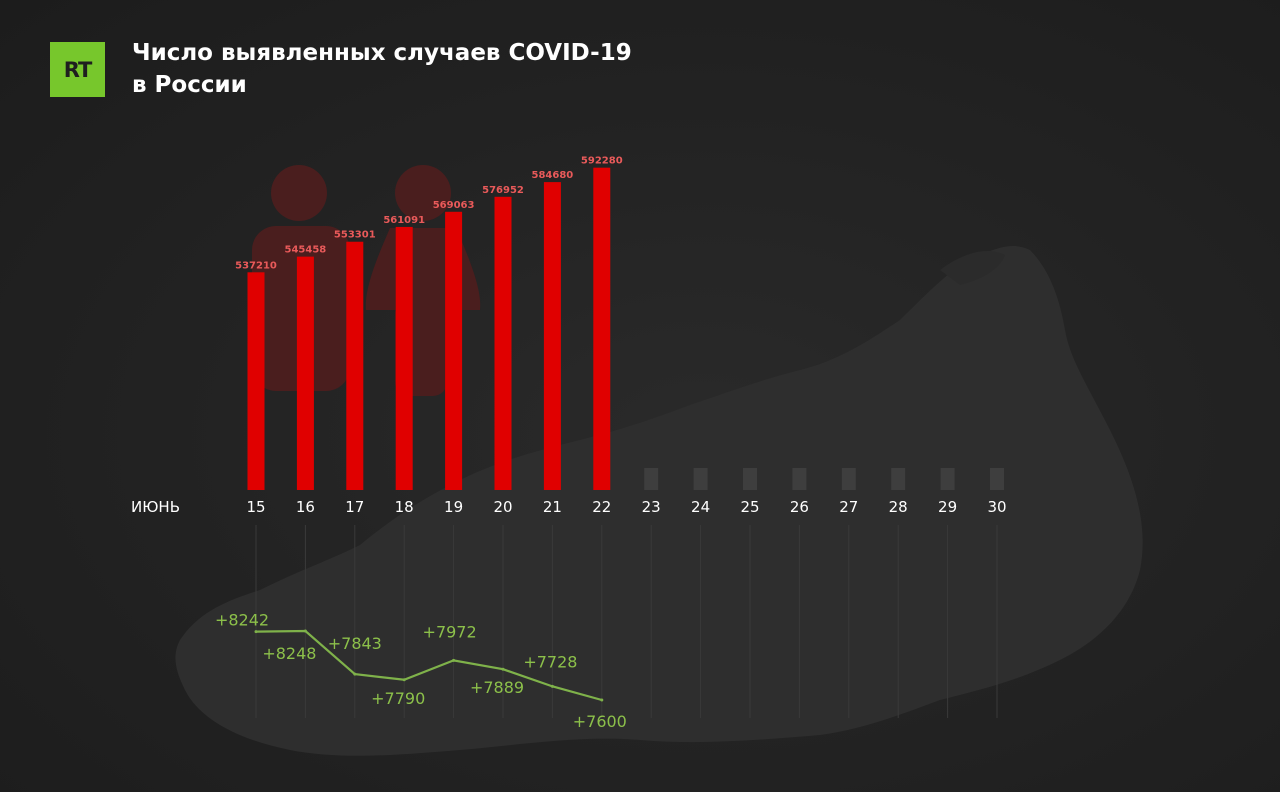 Image resolution: width=1280 pixels, height=792 pixels. What do you see at coordinates (404, 507) in the screenshot?
I see `day-label-18: 18` at bounding box center [404, 507].